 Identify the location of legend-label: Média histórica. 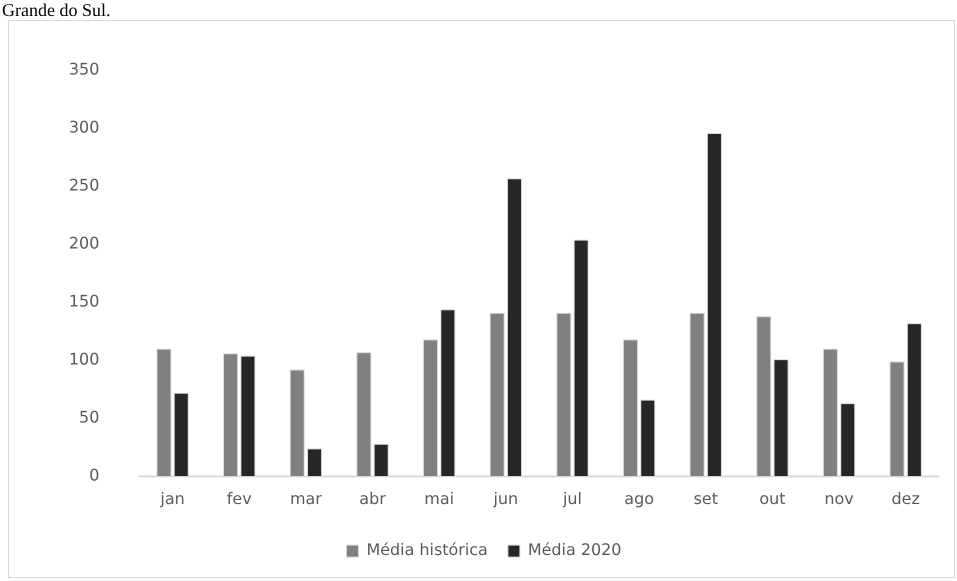
(427, 550).